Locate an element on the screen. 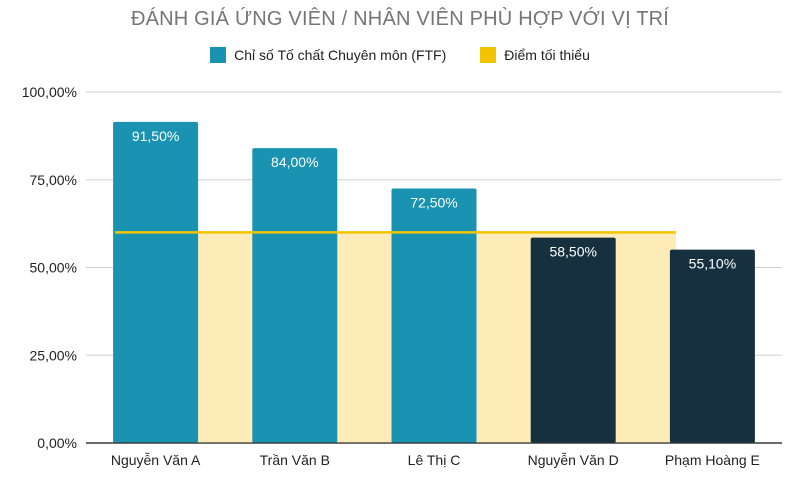  x-tick-label: Nguyễn Văn D is located at coordinates (573, 460).